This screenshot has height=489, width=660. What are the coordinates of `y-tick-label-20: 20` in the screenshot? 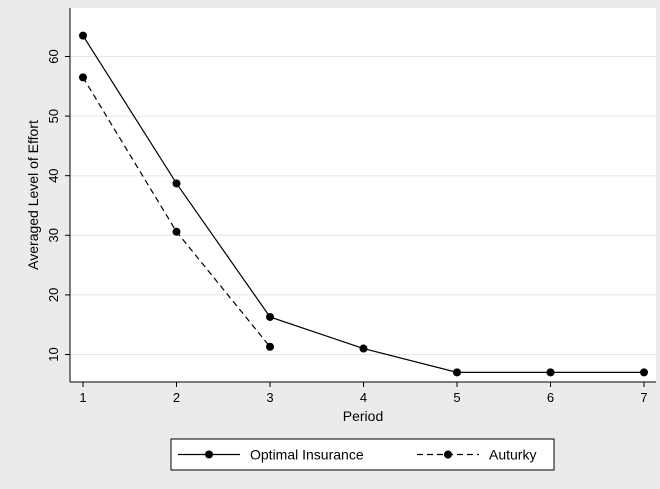 It's located at (53, 295).